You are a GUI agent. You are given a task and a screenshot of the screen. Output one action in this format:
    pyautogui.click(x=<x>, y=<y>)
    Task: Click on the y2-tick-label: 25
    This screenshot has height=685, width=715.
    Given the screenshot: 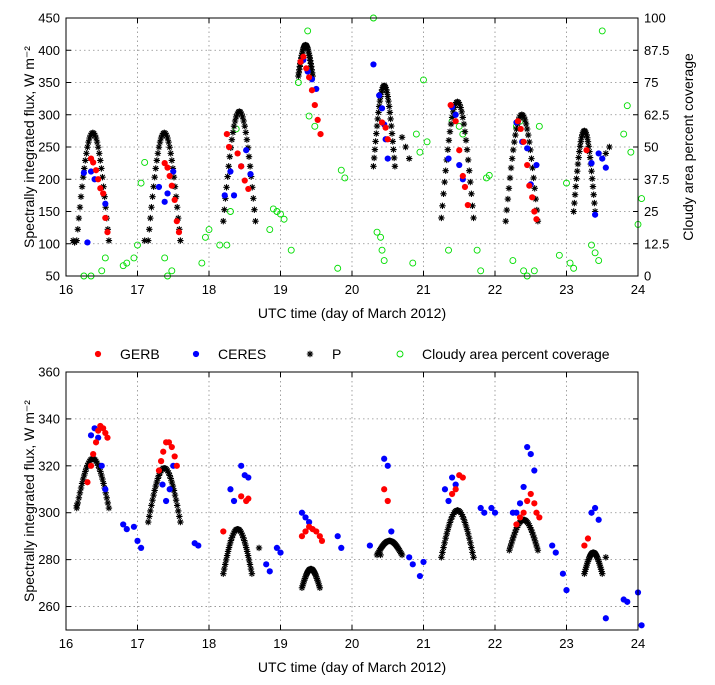 What is the action you would take?
    pyautogui.click(x=651, y=211)
    